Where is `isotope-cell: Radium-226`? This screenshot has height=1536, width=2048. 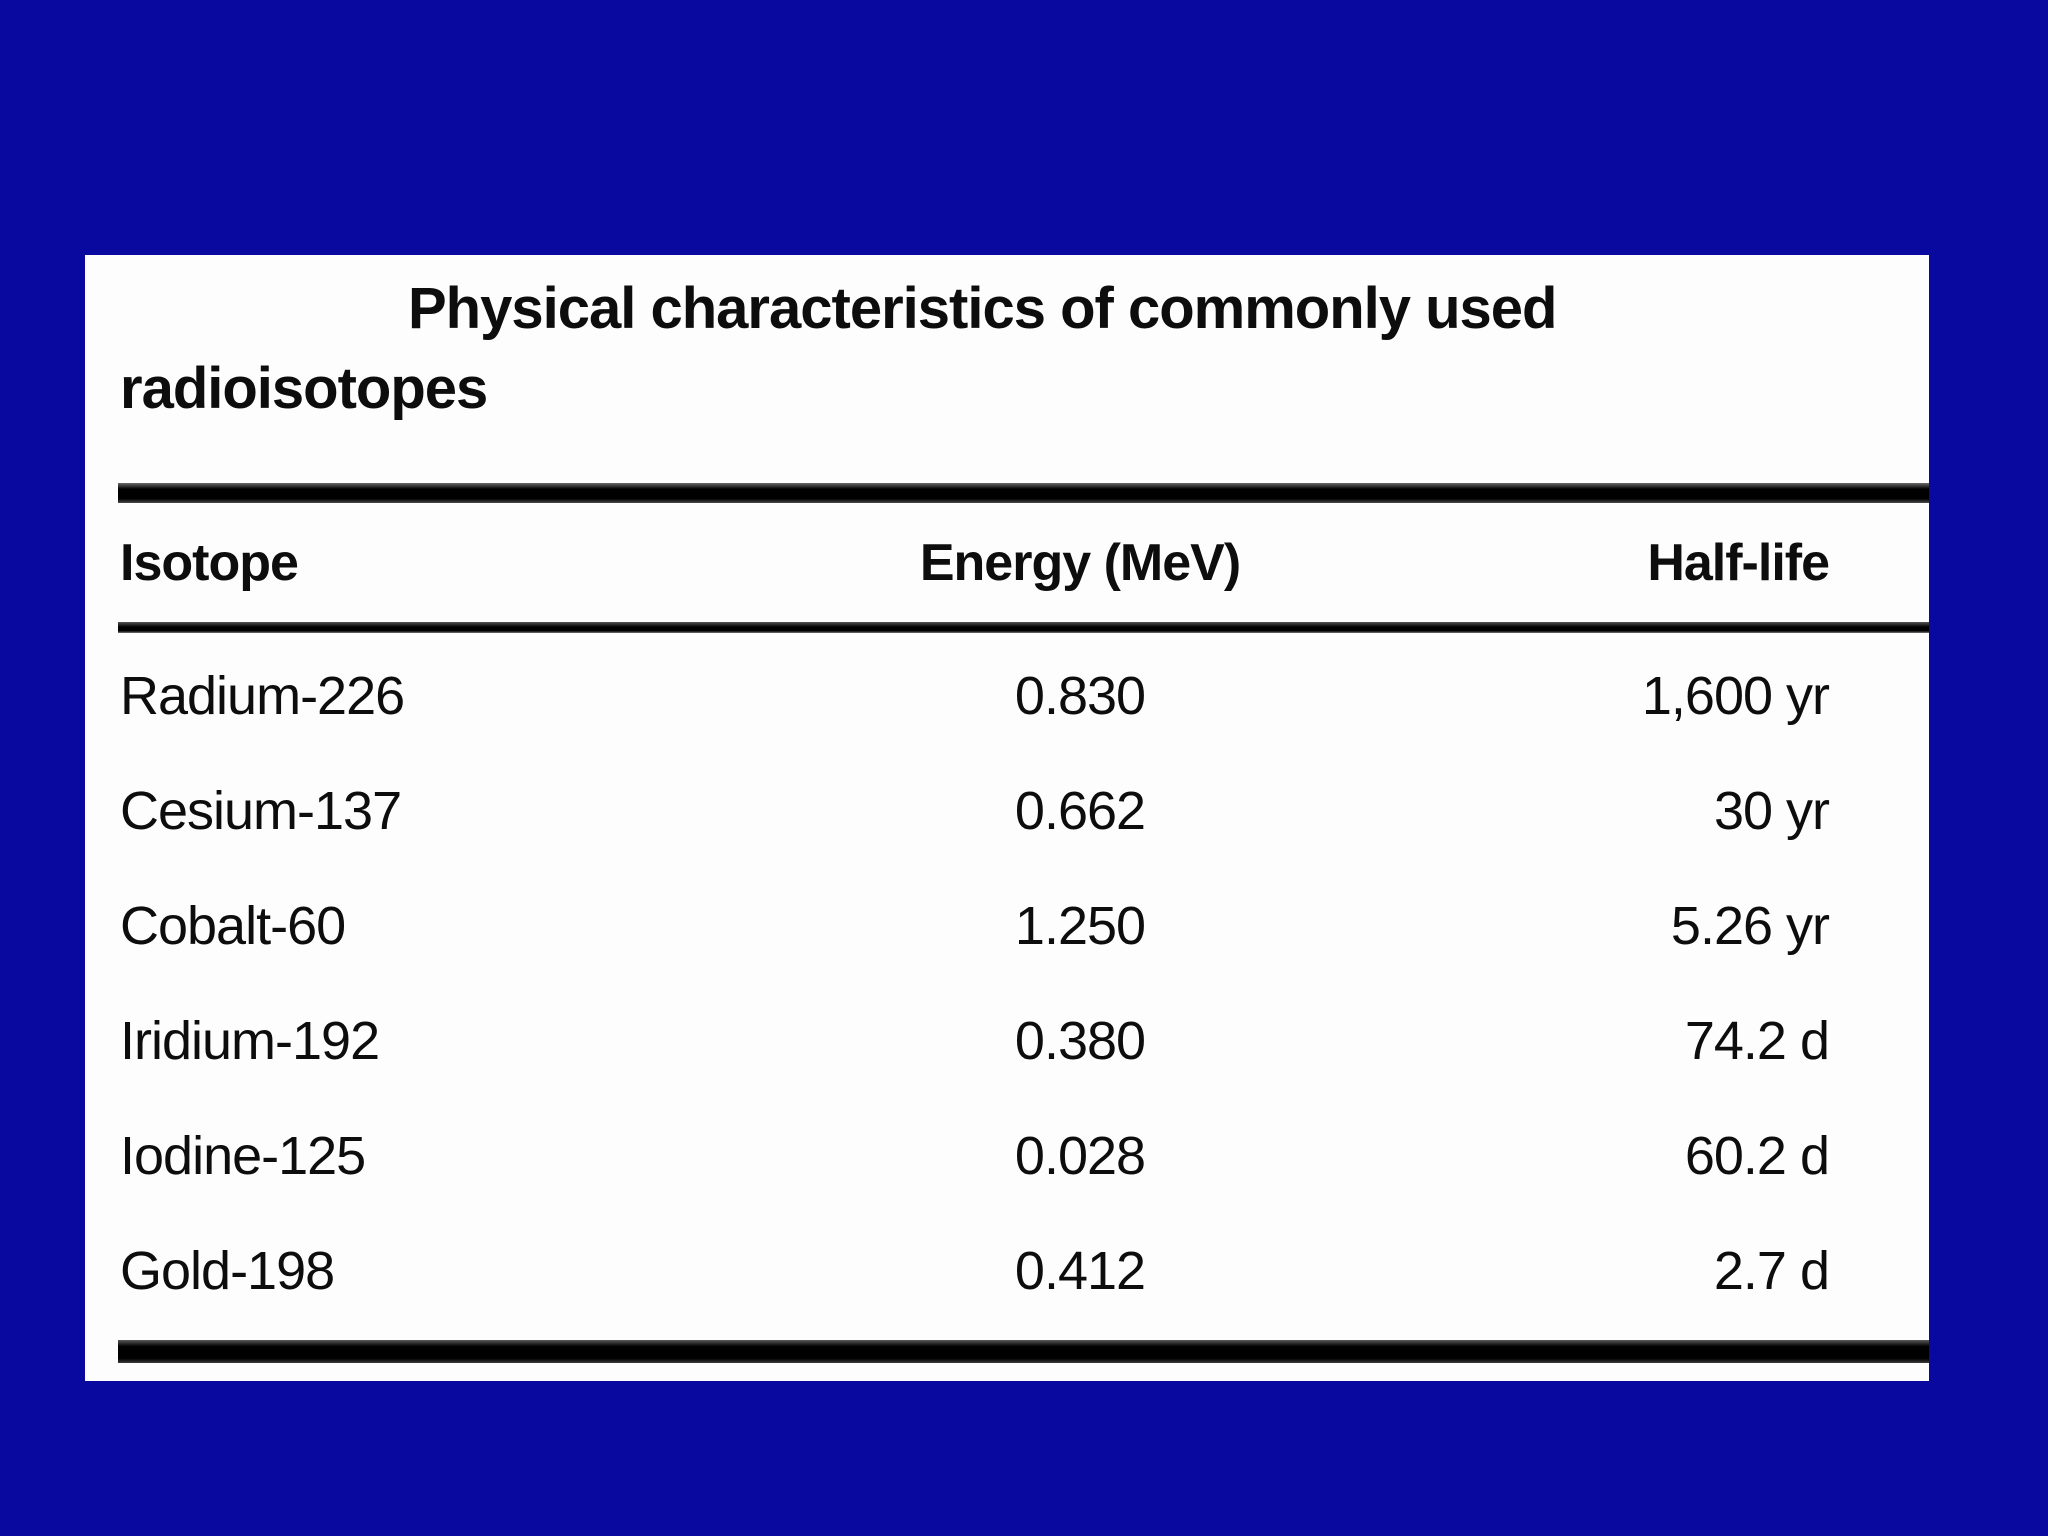
isotope-cell: Radium-226 is located at coordinates (262, 695).